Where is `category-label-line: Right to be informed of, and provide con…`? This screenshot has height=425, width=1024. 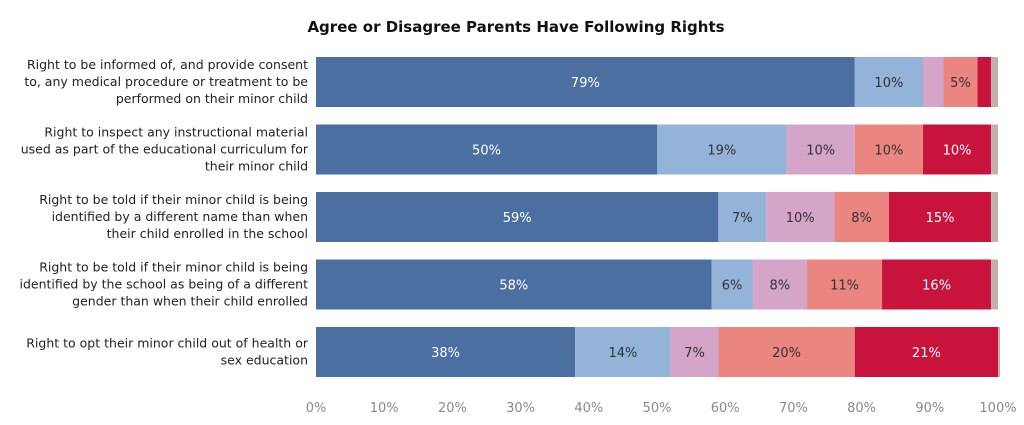
category-label-line: Right to be informed of, and provide con… is located at coordinates (167, 64).